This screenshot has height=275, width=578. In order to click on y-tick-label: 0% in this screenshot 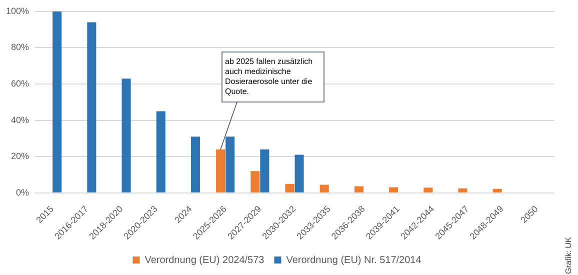, I will do `click(23, 192)`.